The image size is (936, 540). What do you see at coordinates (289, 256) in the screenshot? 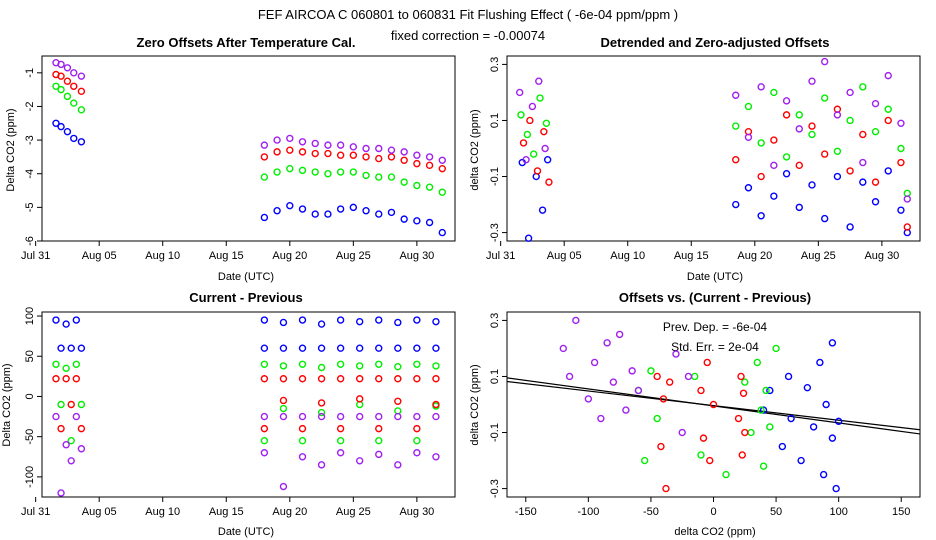
I see `x-tick-label: Aug 20` at bounding box center [289, 256].